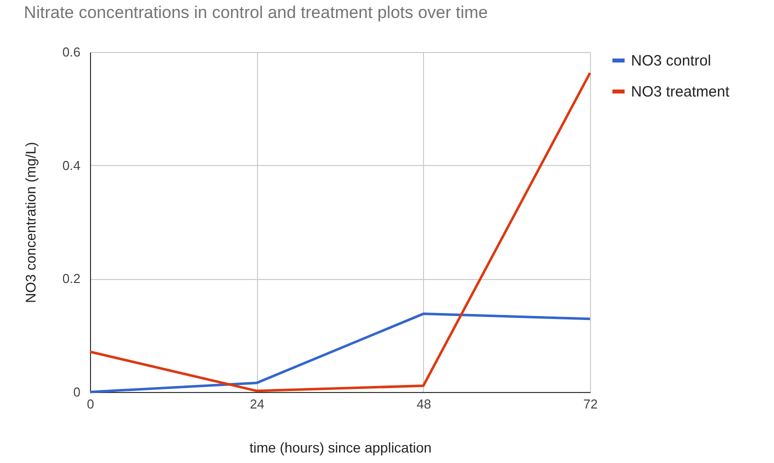 Image resolution: width=774 pixels, height=463 pixels. I want to click on x-axis-title: time (hours) since application, so click(340, 448).